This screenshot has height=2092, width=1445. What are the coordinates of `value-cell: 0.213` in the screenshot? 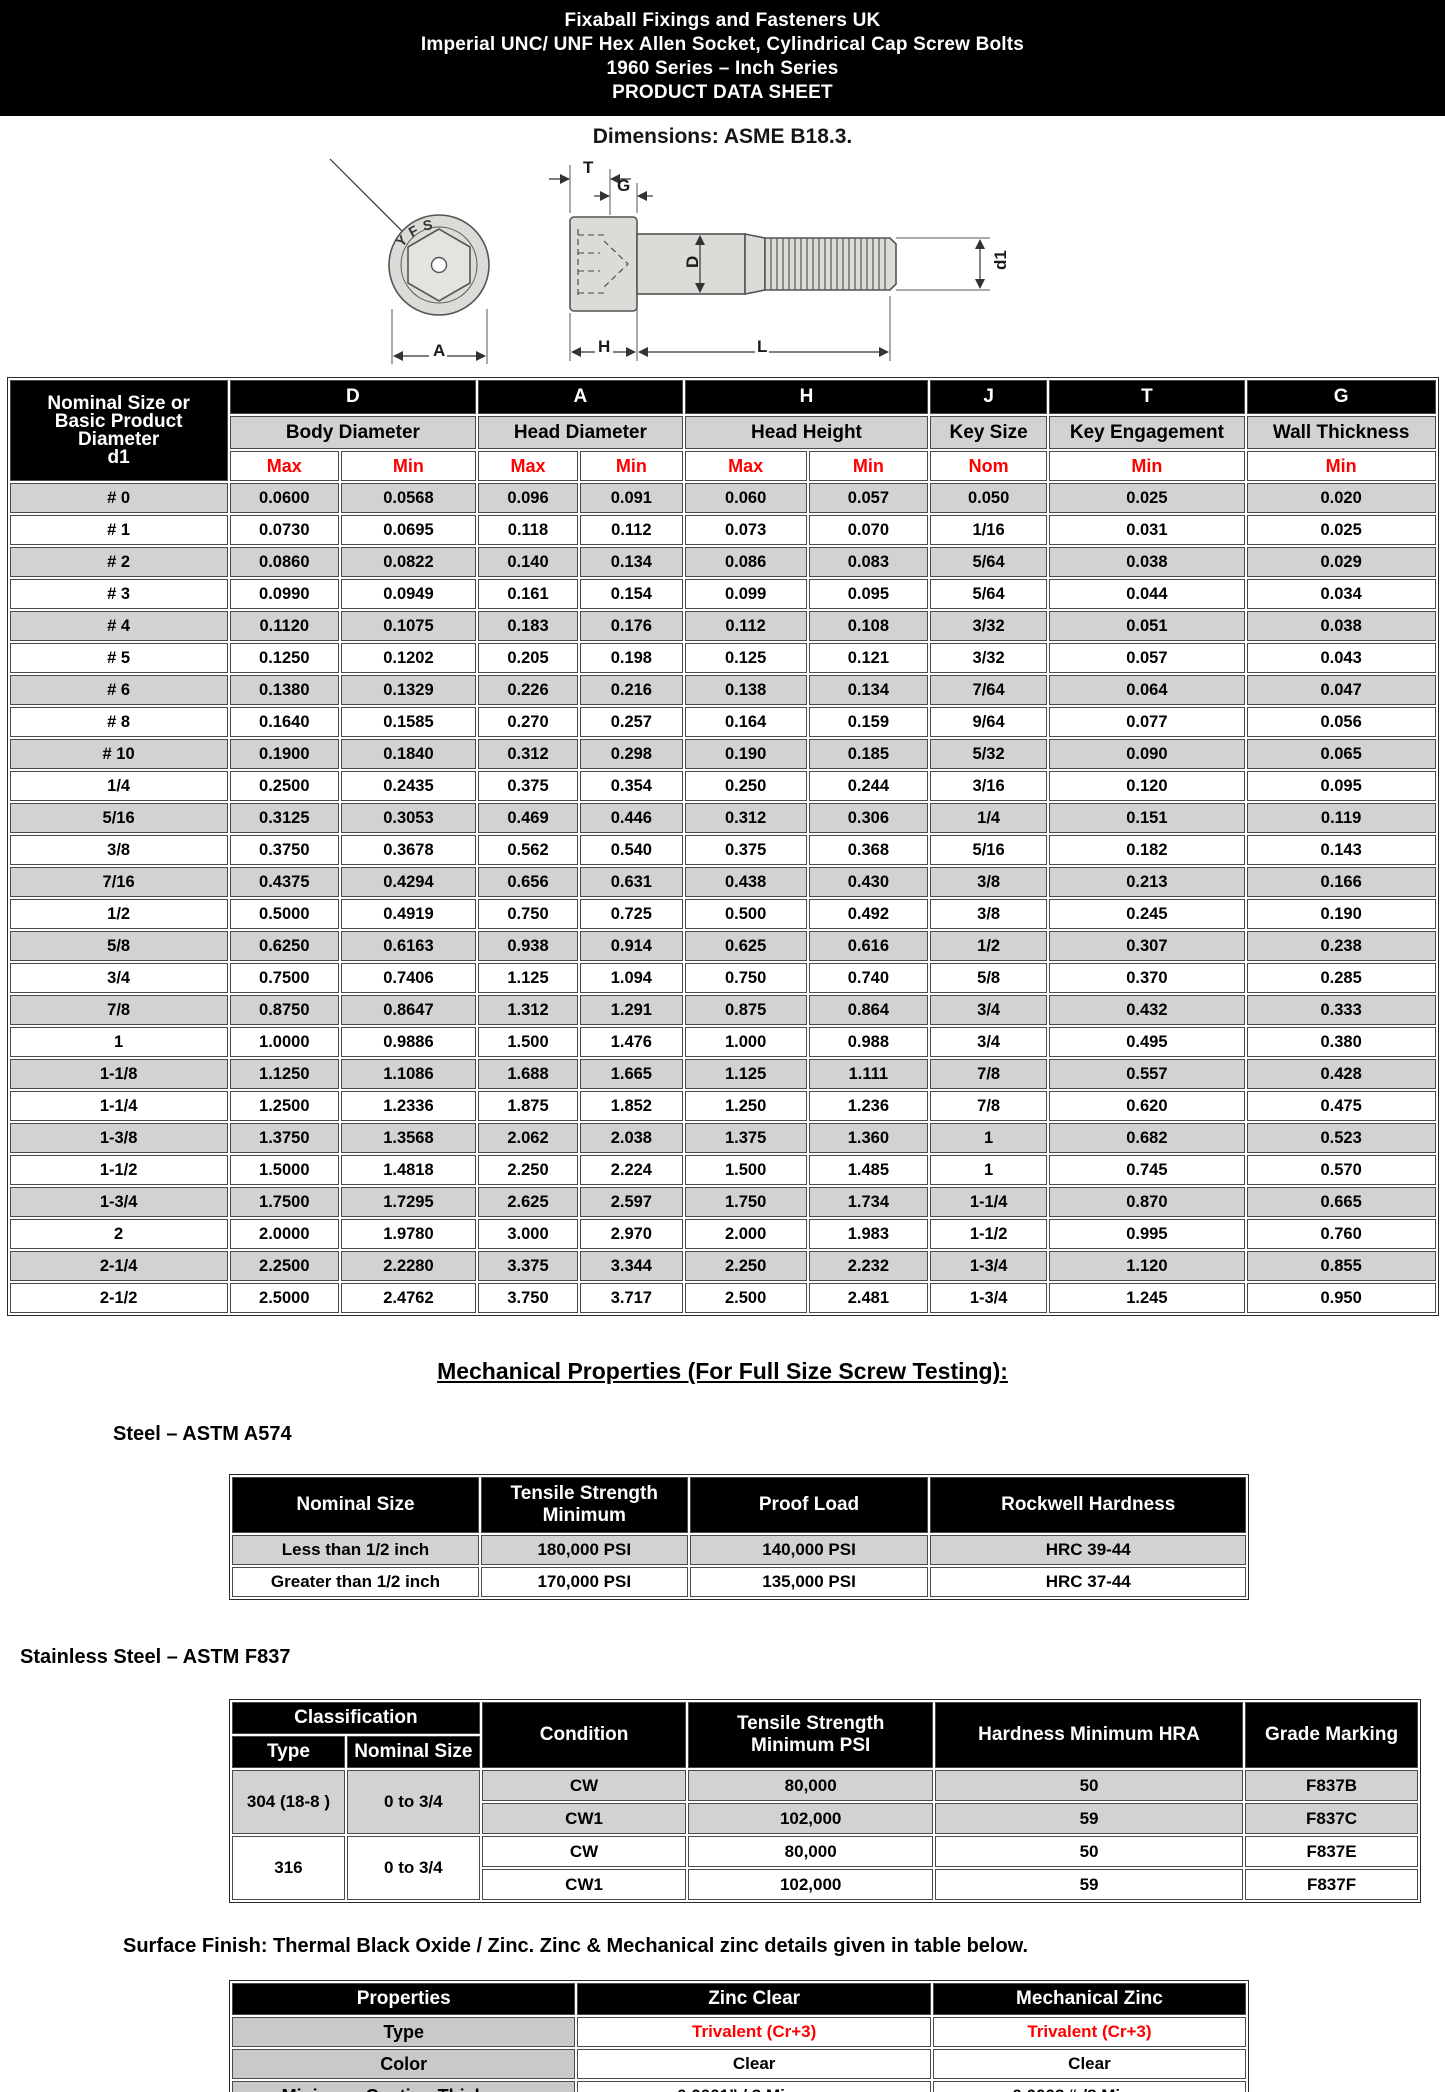 It's located at (1147, 882).